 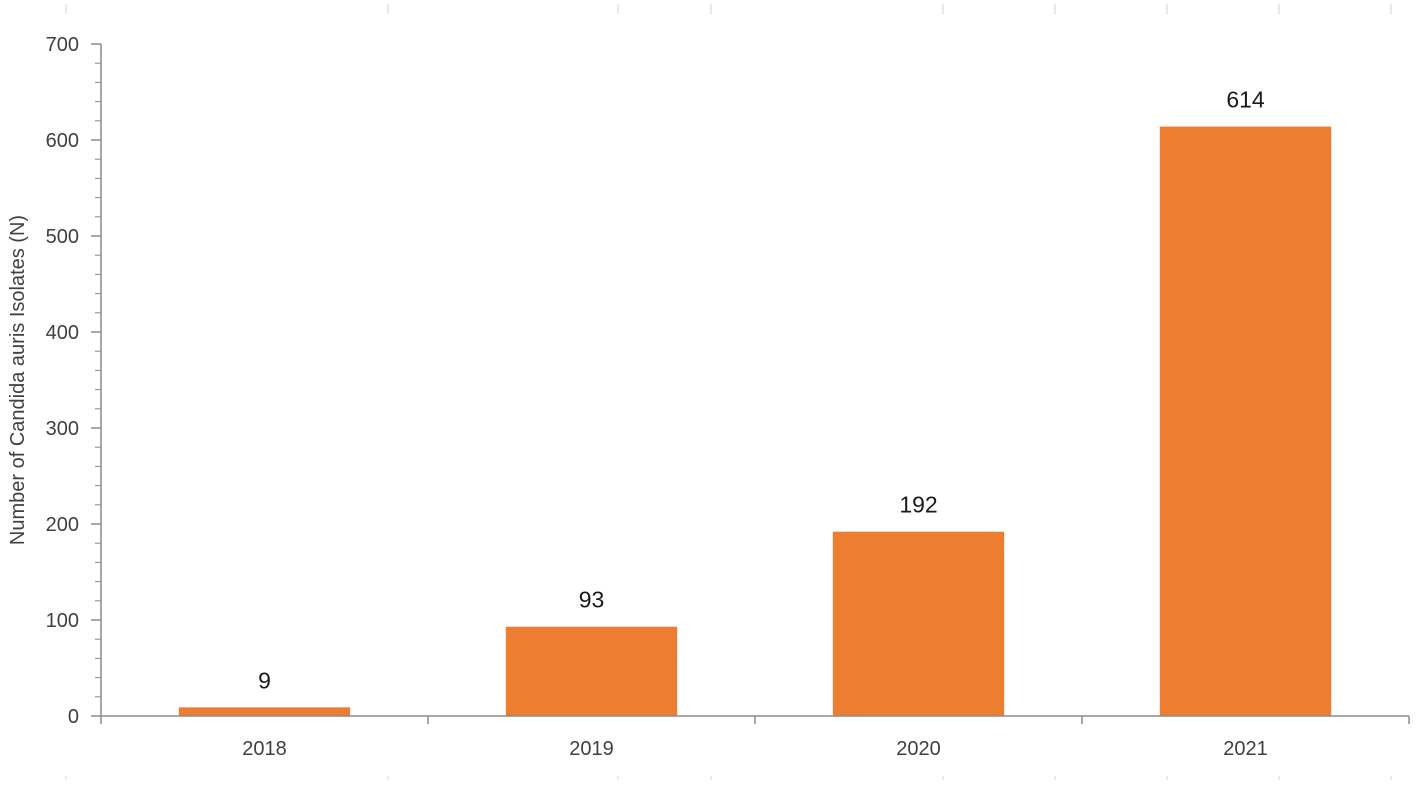 I want to click on y-tick-label: 100, so click(x=62, y=621).